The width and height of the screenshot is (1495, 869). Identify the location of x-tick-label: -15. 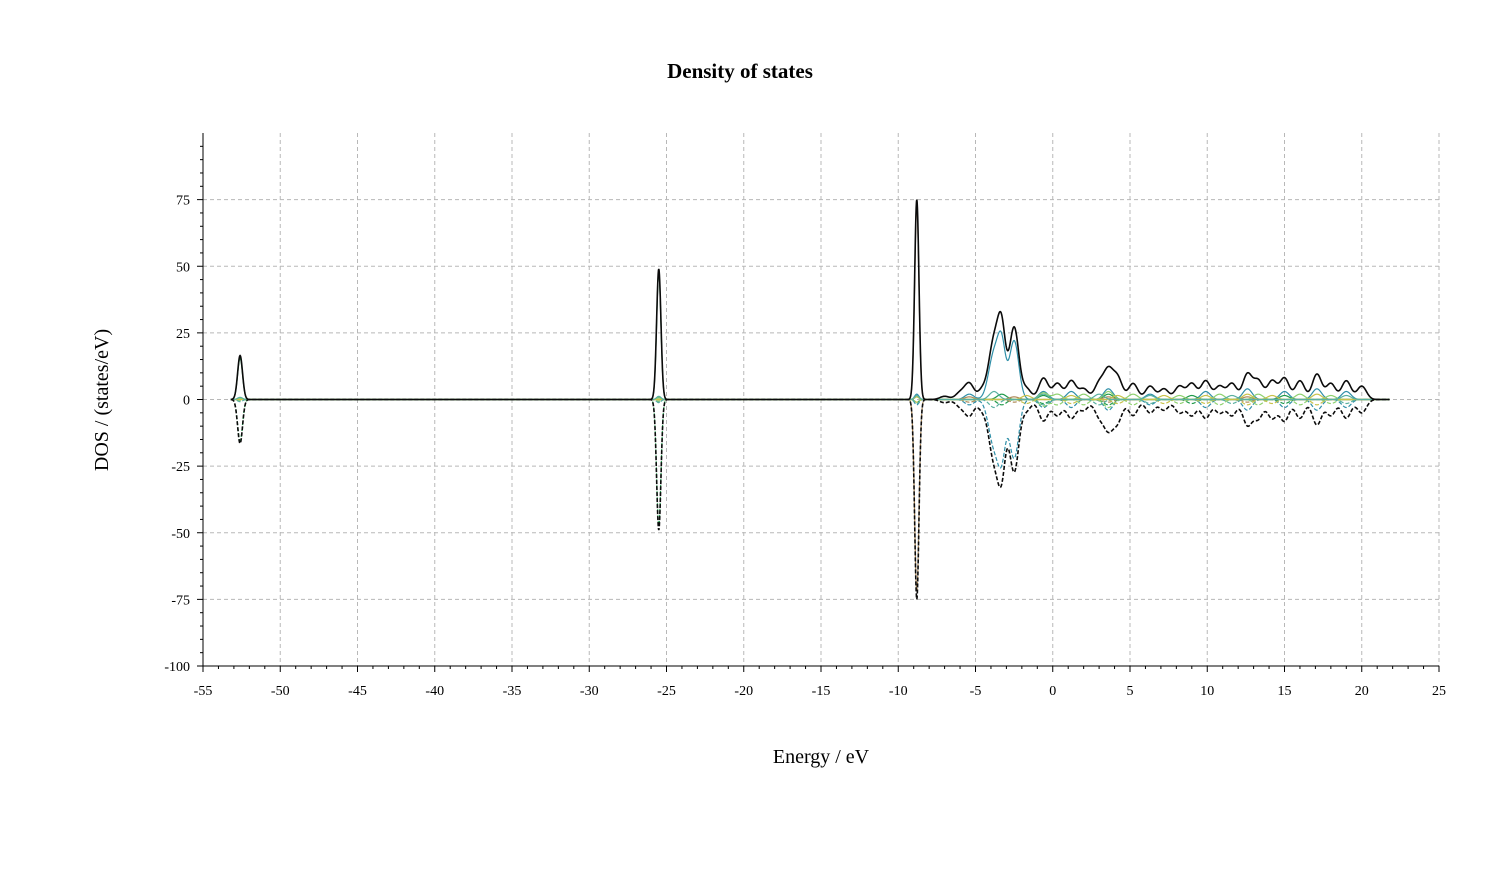
(821, 691).